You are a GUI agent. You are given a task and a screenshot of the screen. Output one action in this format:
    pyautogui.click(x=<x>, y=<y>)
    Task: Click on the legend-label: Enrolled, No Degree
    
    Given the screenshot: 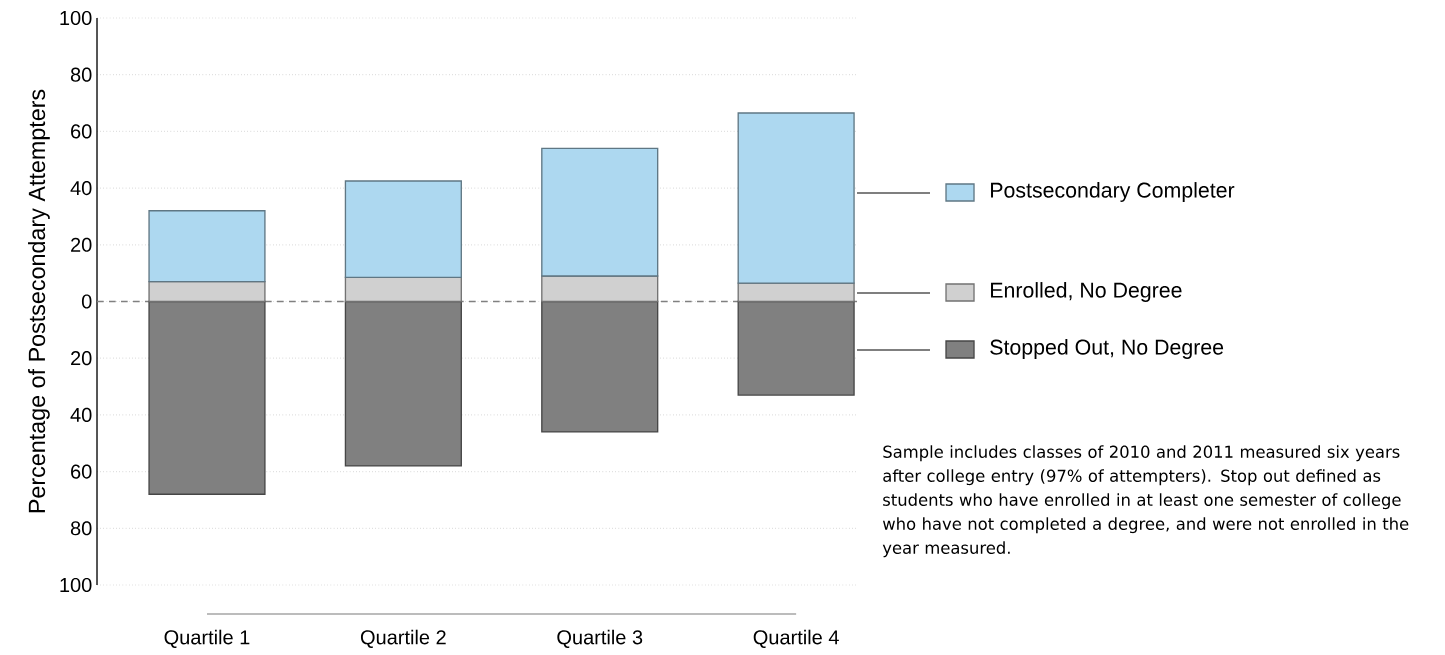 What is the action you would take?
    pyautogui.click(x=1086, y=292)
    